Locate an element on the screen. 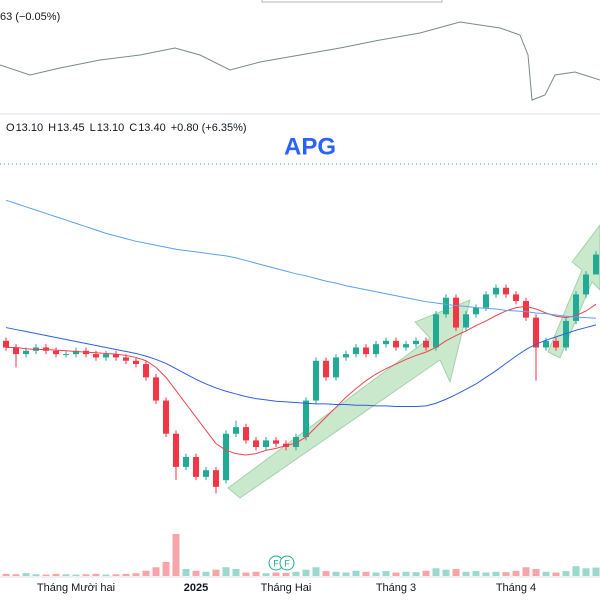 Image resolution: width=600 pixels, height=600 pixels. legend-value: 13.45 is located at coordinates (71, 128).